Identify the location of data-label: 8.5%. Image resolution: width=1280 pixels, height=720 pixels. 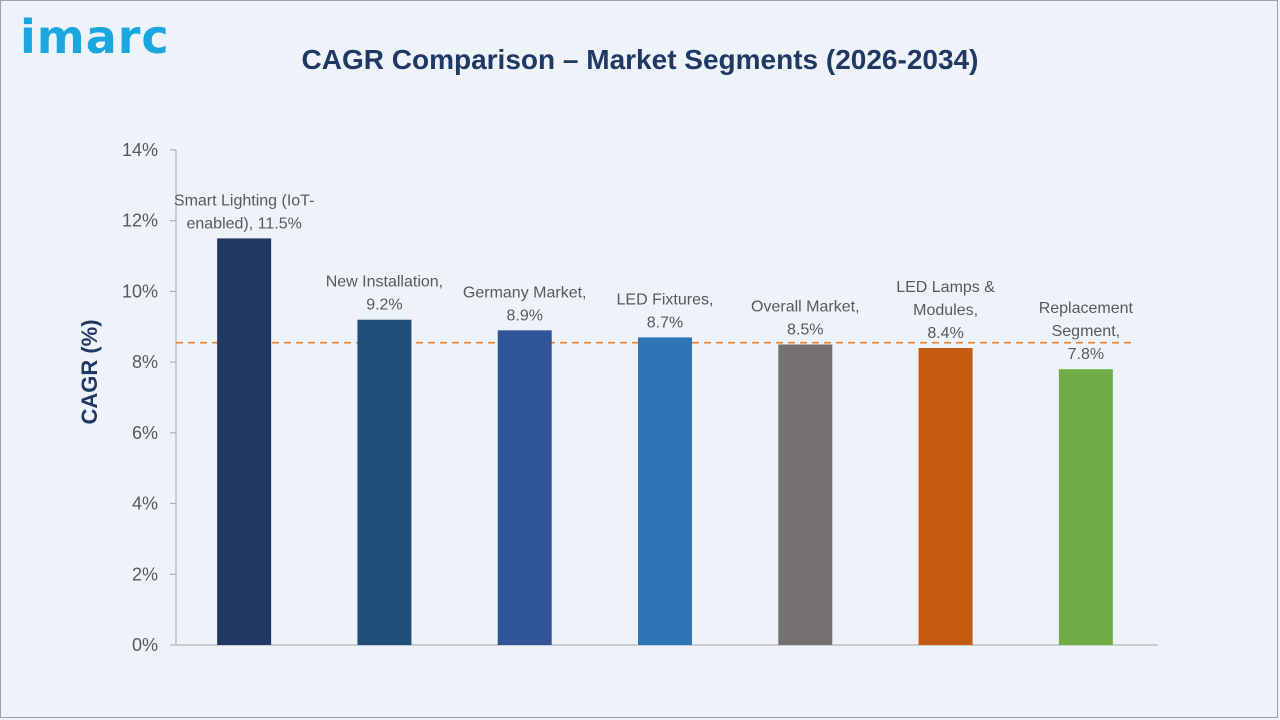
(805, 329).